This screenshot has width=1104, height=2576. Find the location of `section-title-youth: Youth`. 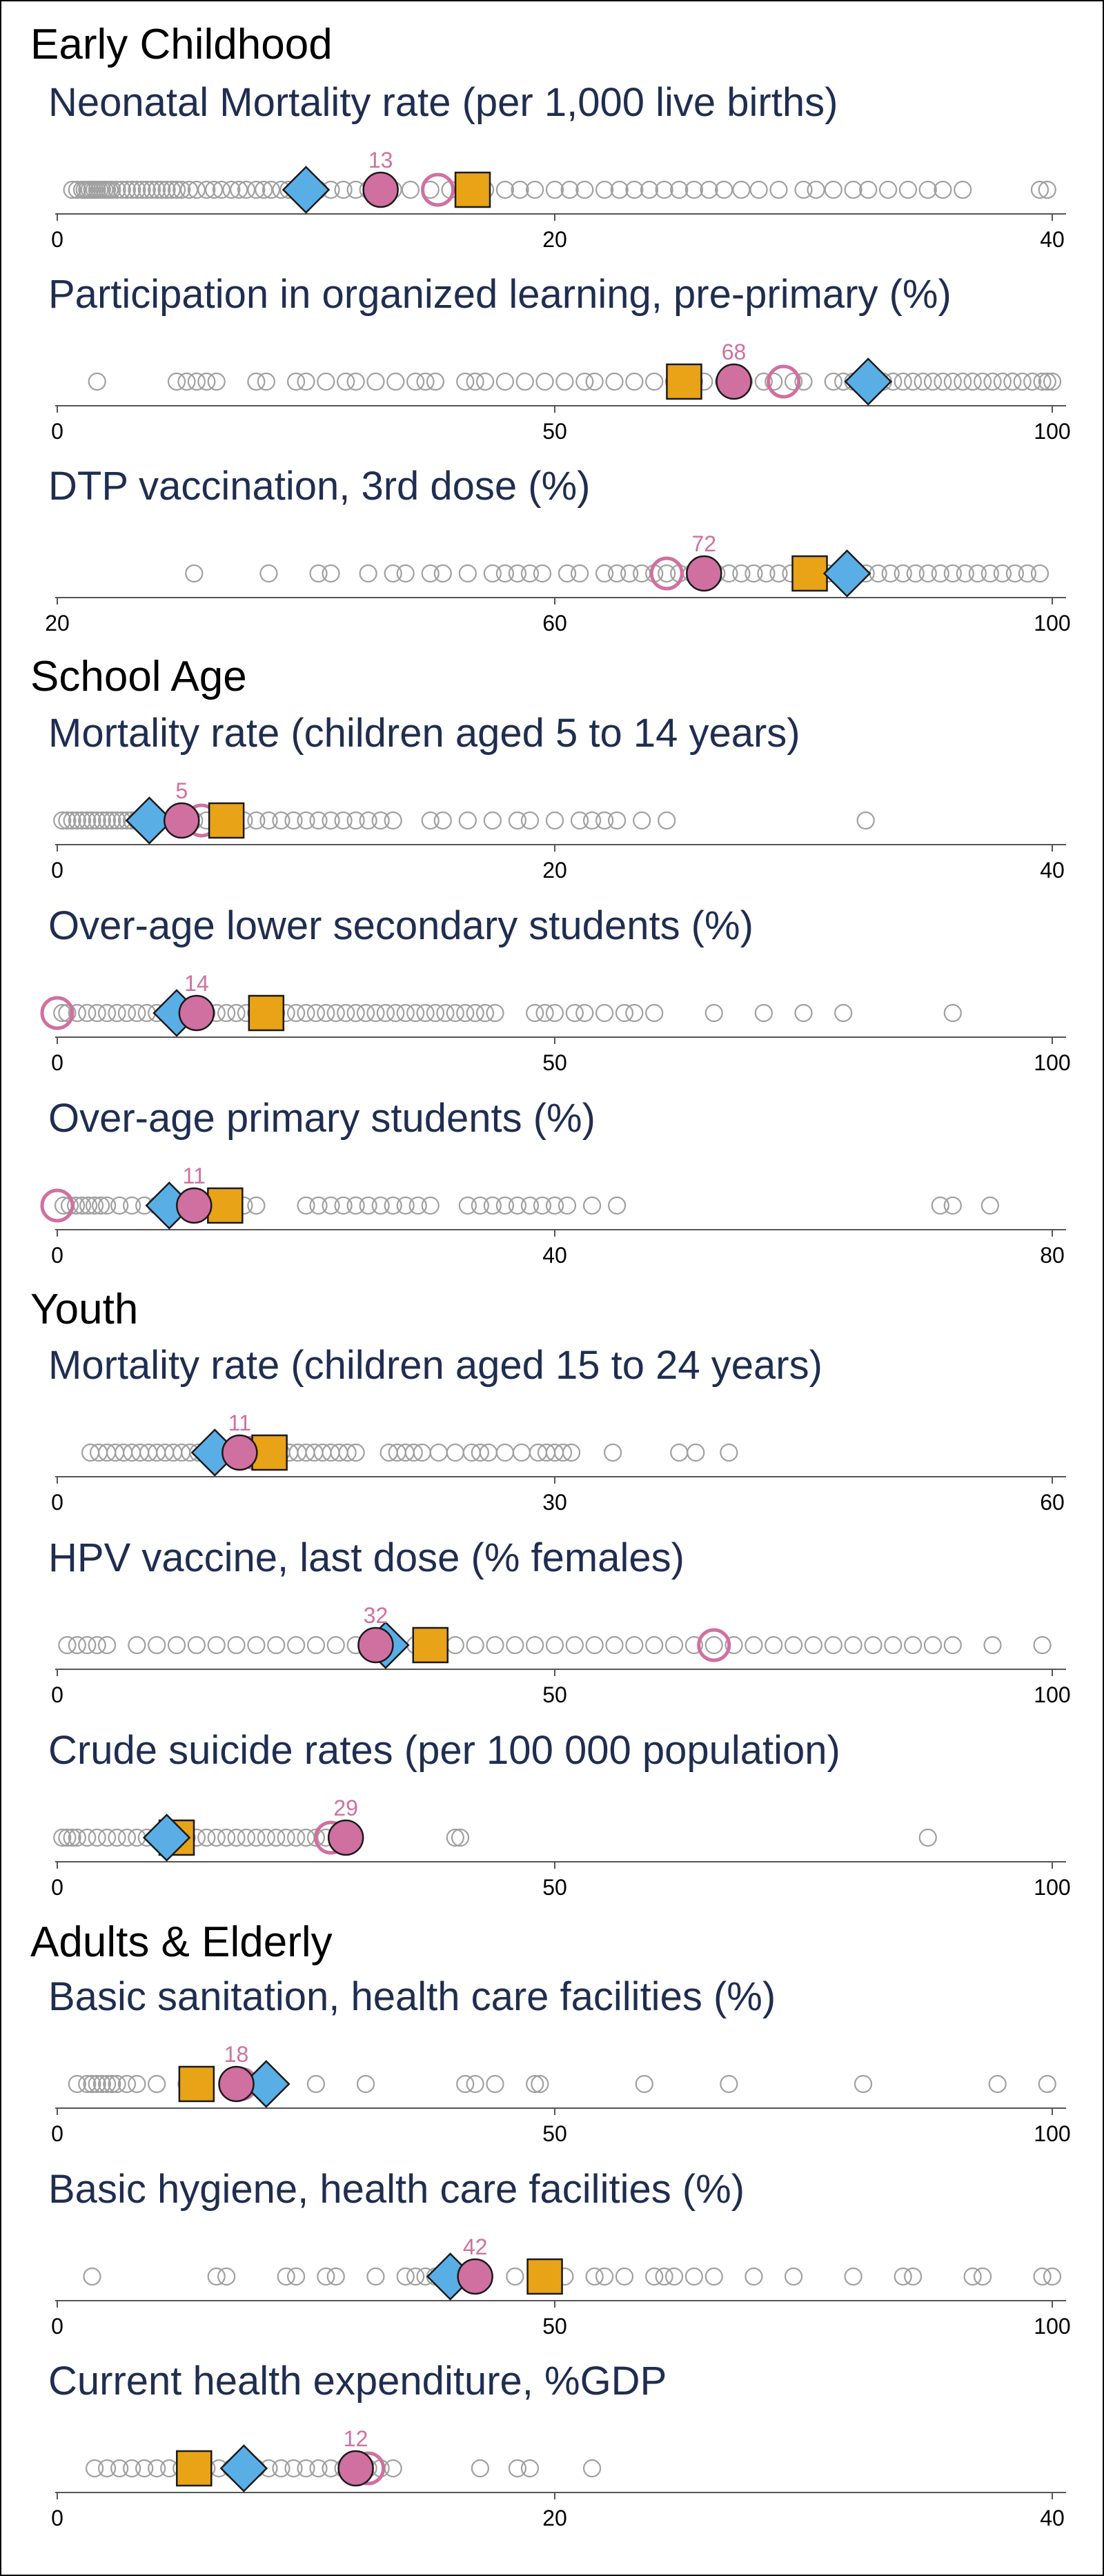

section-title-youth: Youth is located at coordinates (84, 1309).